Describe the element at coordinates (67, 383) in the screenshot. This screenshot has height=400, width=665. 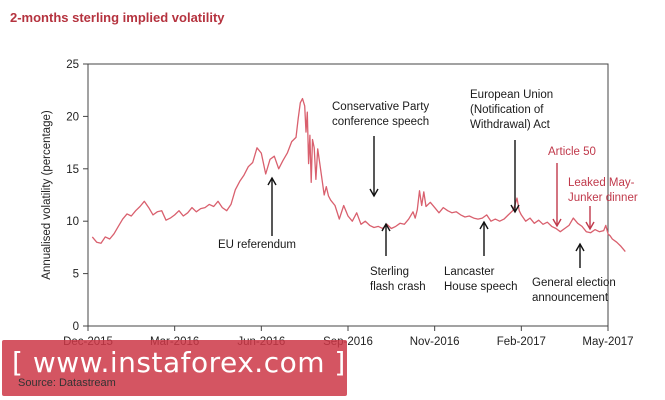
I see `source-note: Source: Datastream` at that location.